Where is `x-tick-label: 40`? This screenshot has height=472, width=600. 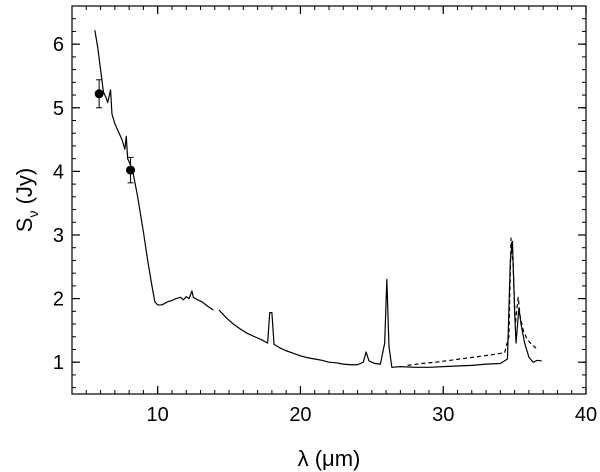
x-tick-label: 40 is located at coordinates (586, 415).